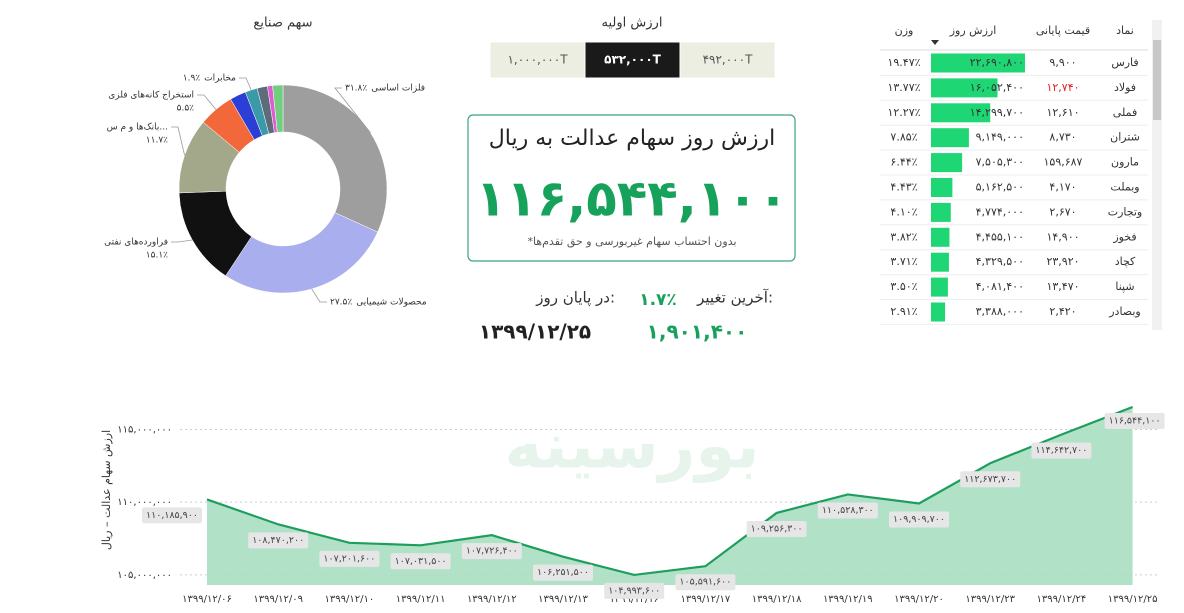 This screenshot has height=613, width=1184. Describe the element at coordinates (1125, 87) in the screenshot. I see `cell-symbol: فولاد` at that location.